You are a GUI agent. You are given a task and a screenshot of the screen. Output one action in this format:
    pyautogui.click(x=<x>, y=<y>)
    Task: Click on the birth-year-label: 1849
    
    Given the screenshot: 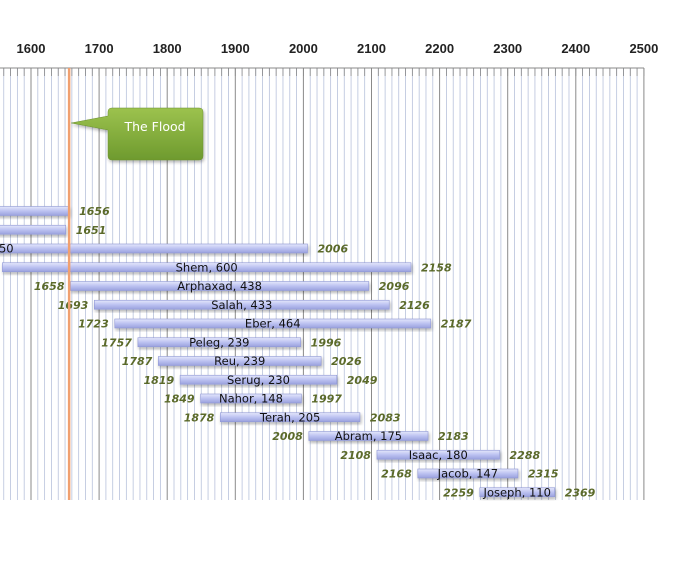 What is the action you would take?
    pyautogui.click(x=179, y=399)
    